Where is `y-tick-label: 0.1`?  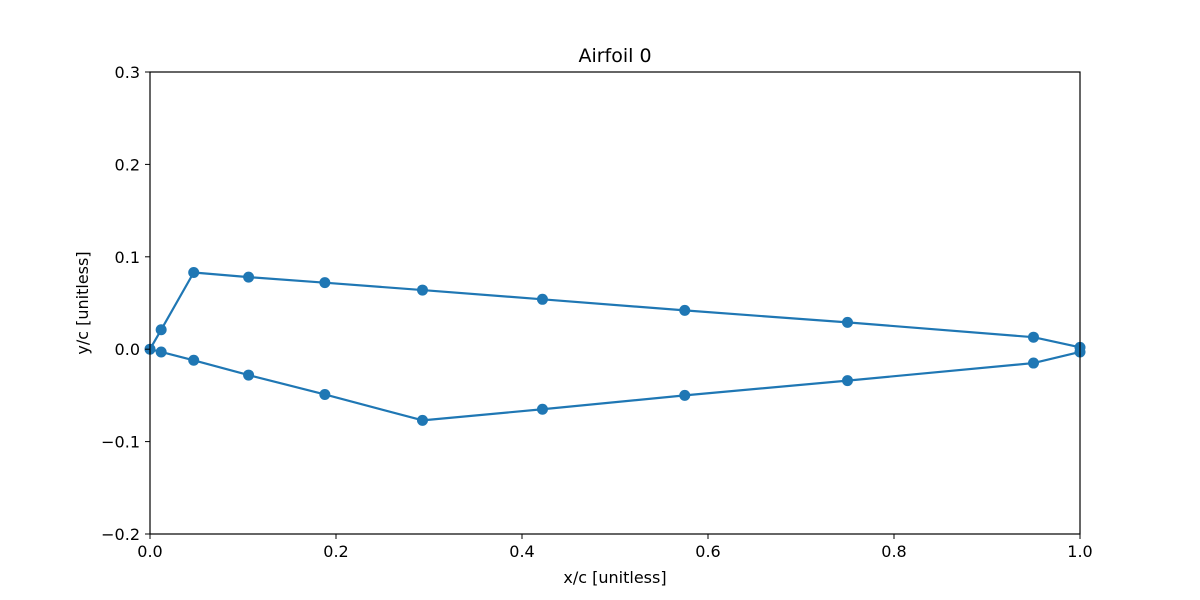 y-tick-label: 0.1 is located at coordinates (127, 257).